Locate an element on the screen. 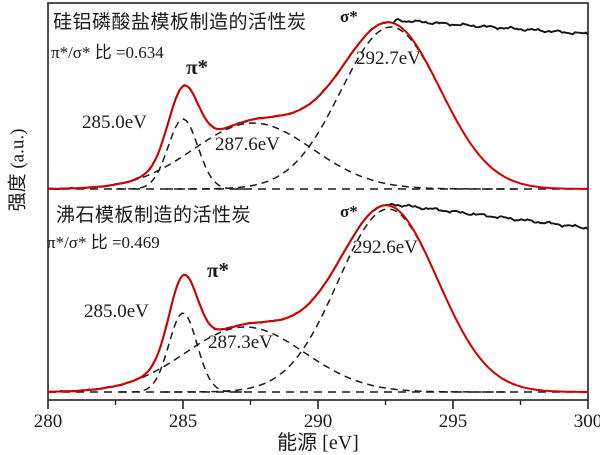 Image resolution: width=600 pixels, height=455 pixels. spectrum2-pi-sigma-ratio: π*/σ* 比 =0.469 is located at coordinates (103, 242).